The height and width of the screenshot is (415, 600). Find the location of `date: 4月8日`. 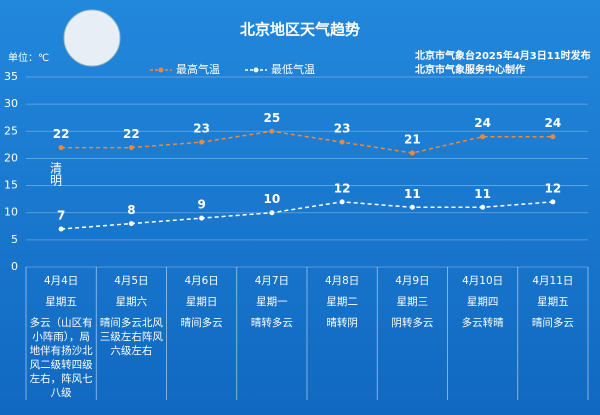

date: 4月8日 is located at coordinates (342, 281).